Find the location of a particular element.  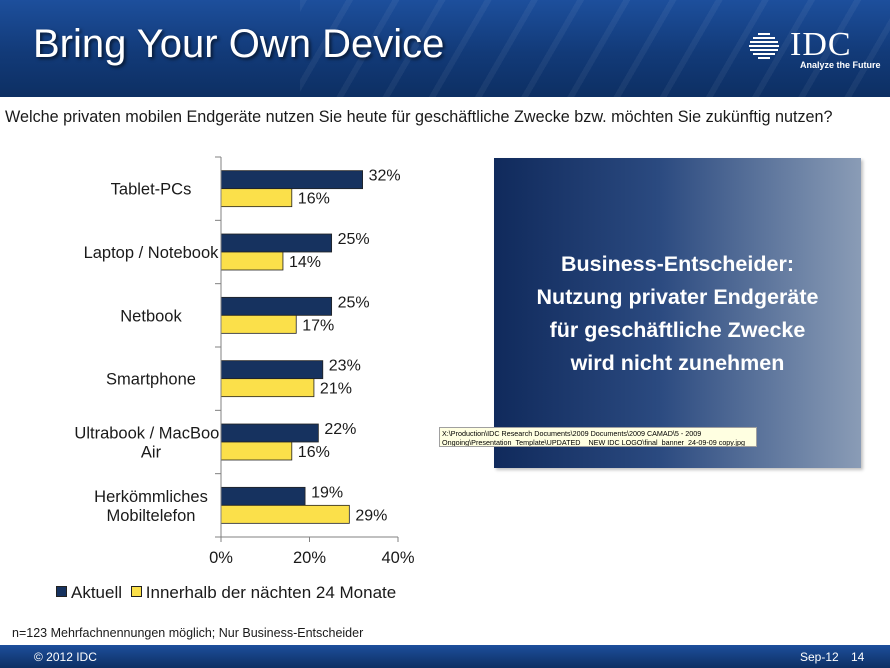

idc-logo: IDC Analyze the Future is located at coordinates (814, 50).